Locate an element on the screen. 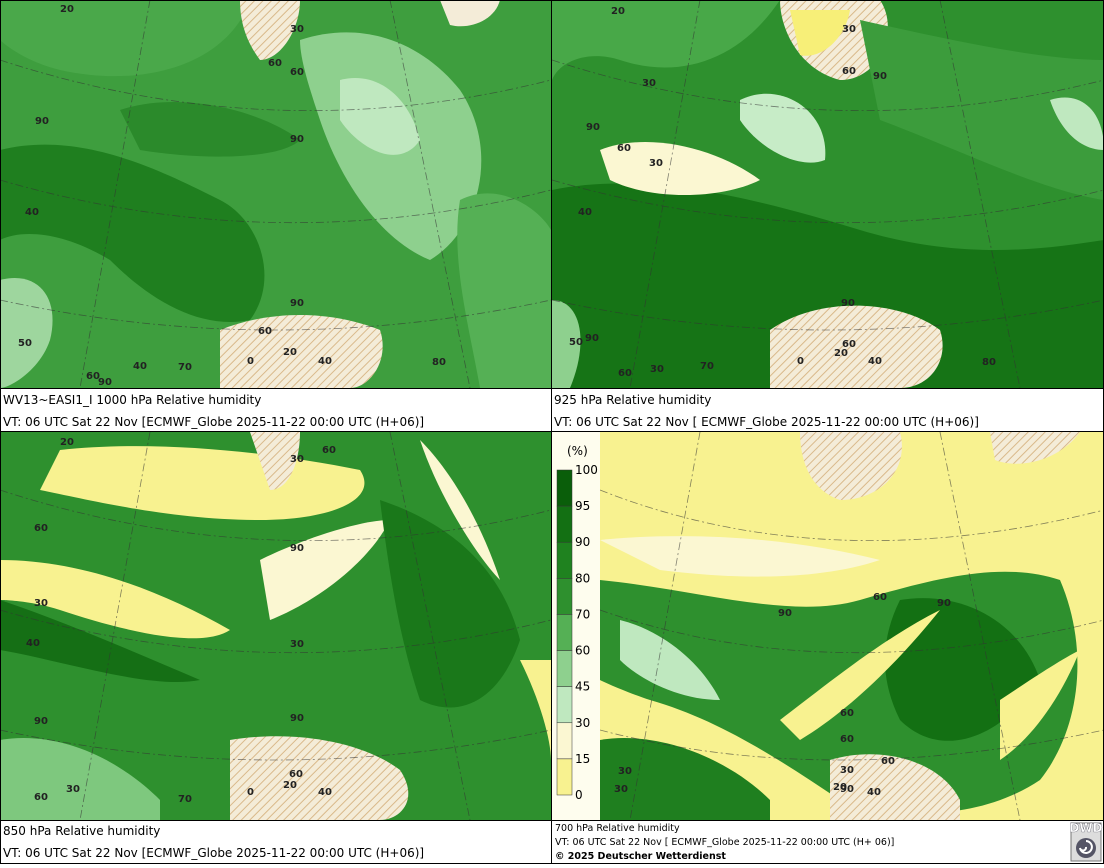  contour-labels: 20 30 60 60 90 30 40 30 90 90 60 60 30 70 0 20 40 is located at coordinates (181, 621).